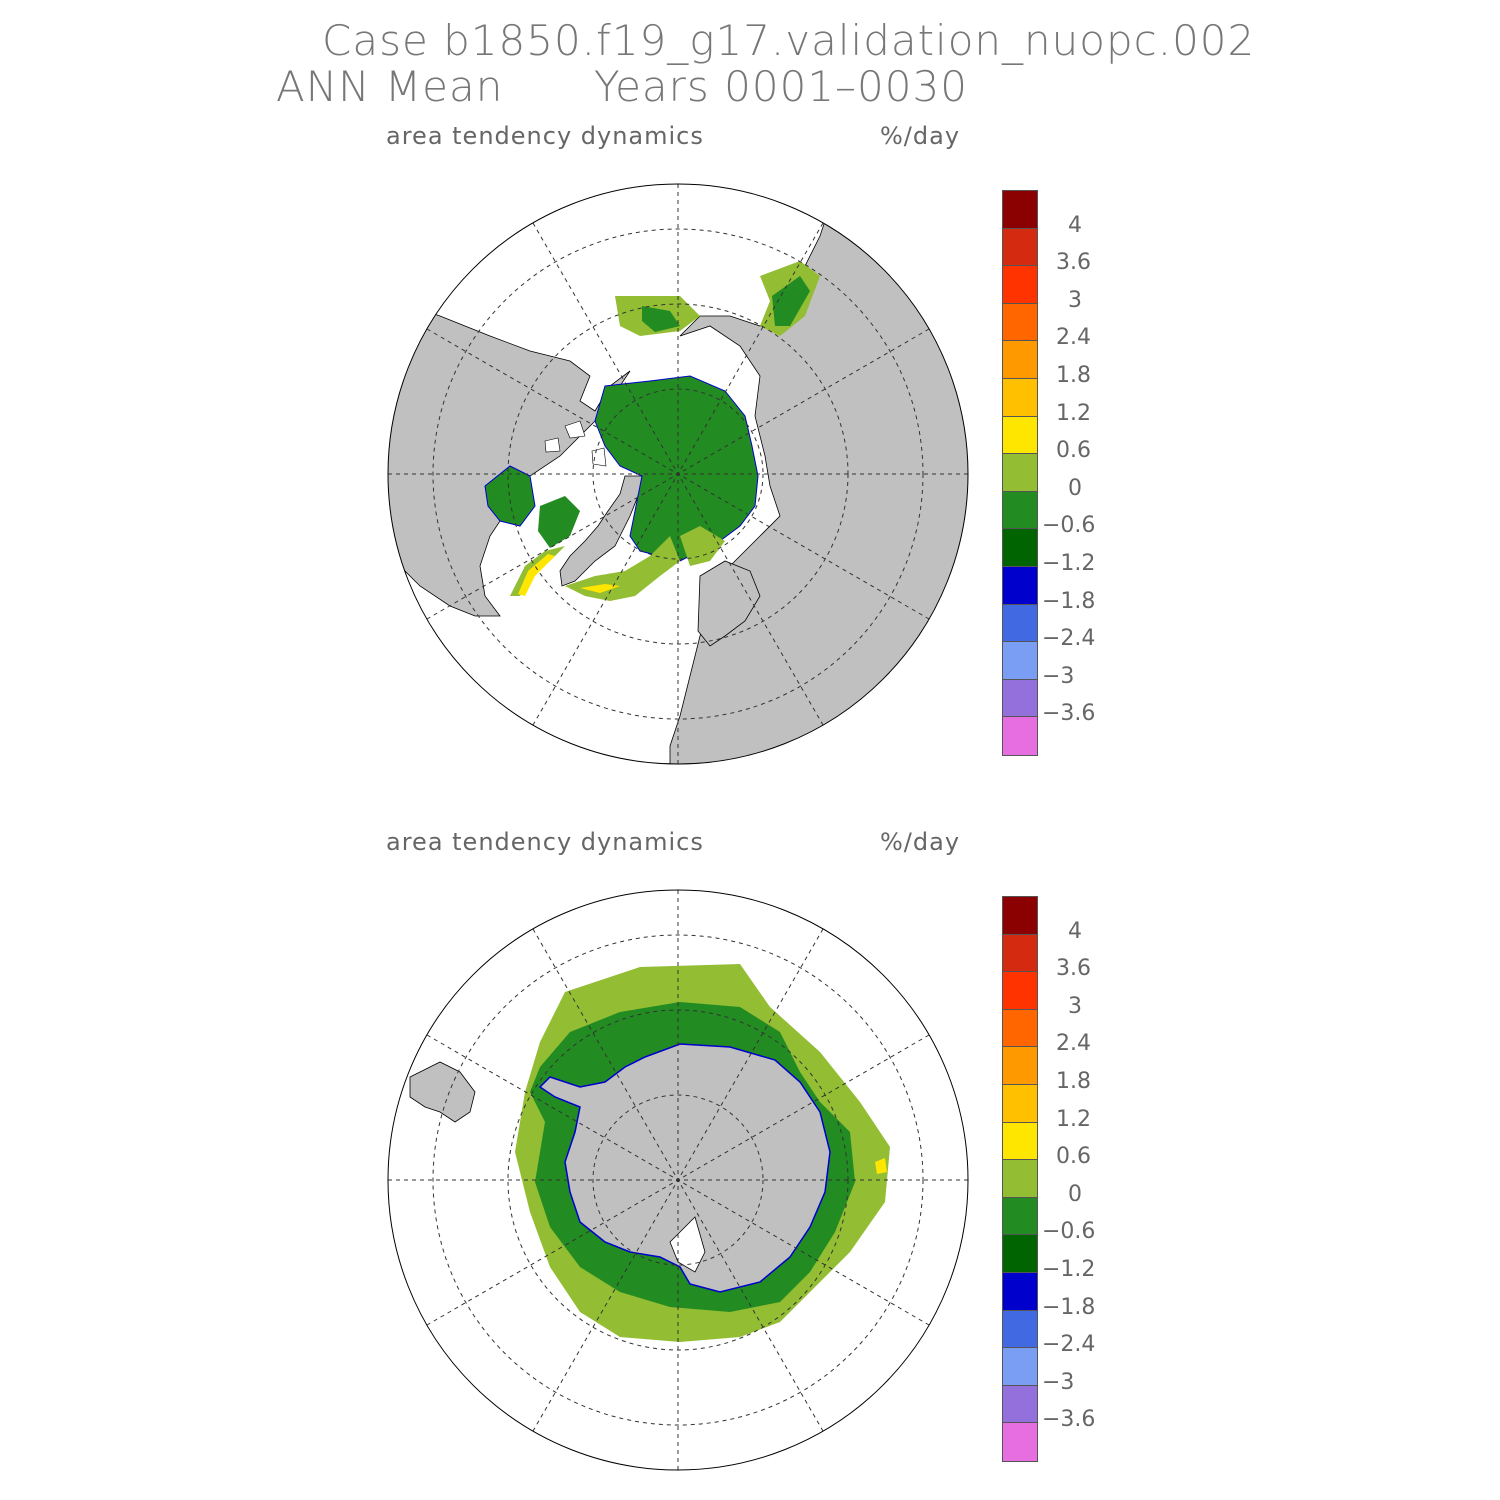 The height and width of the screenshot is (1500, 1500). Describe the element at coordinates (920, 136) in the screenshot. I see `north-units-label: %/day` at that location.